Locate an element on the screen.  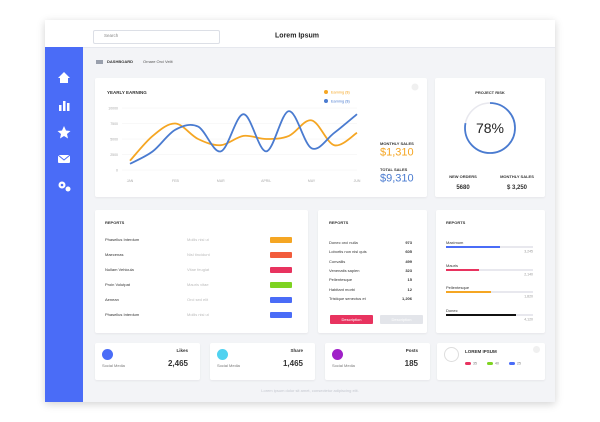
label: TOTAL SALES is located at coordinates (394, 169).